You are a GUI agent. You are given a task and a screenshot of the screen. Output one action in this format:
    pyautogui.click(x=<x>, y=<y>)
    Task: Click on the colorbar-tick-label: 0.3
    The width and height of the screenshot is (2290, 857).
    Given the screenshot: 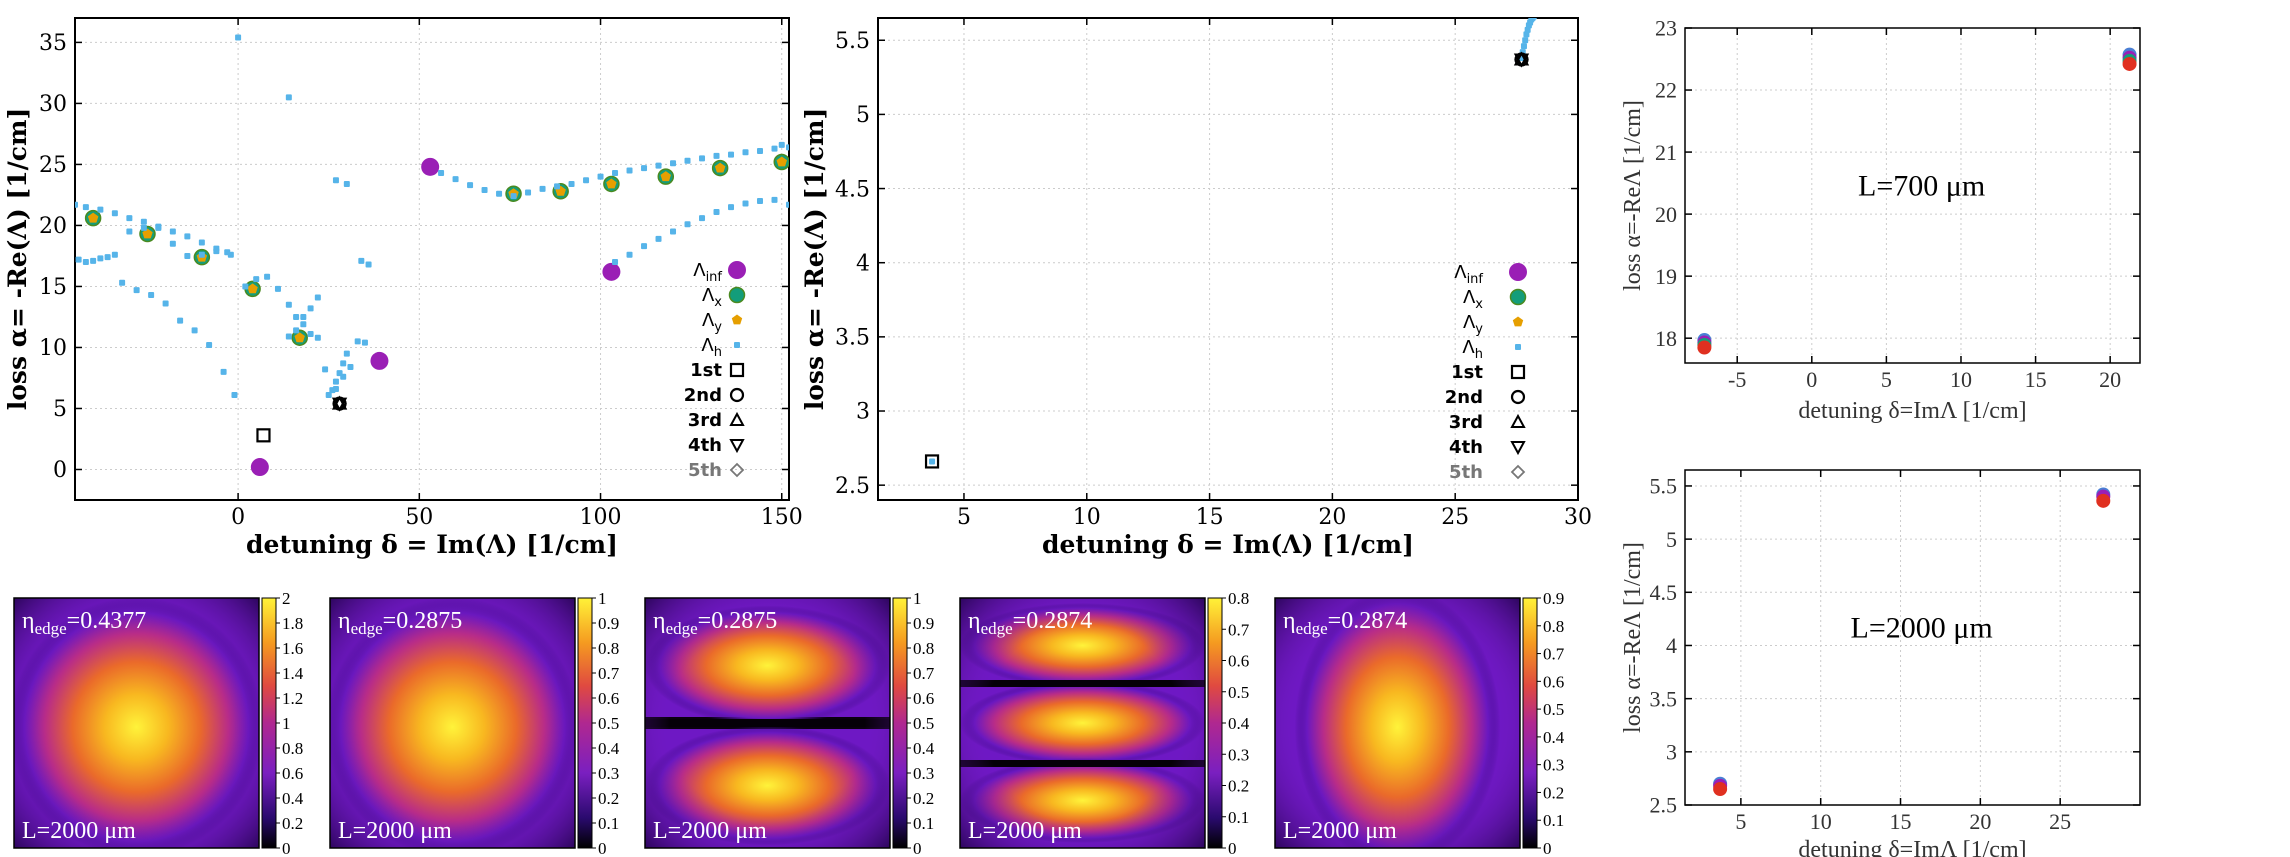 What is the action you would take?
    pyautogui.click(x=1238, y=754)
    